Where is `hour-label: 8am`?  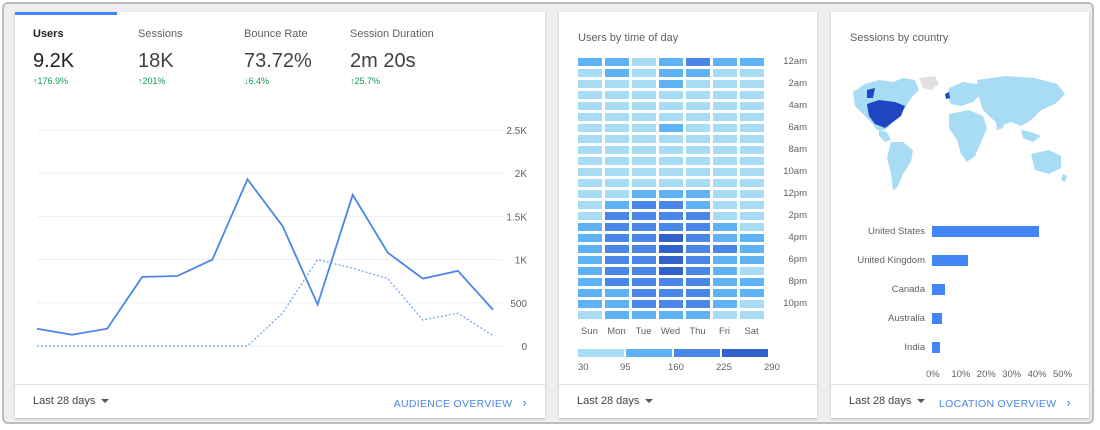
hour-label: 8am is located at coordinates (797, 149).